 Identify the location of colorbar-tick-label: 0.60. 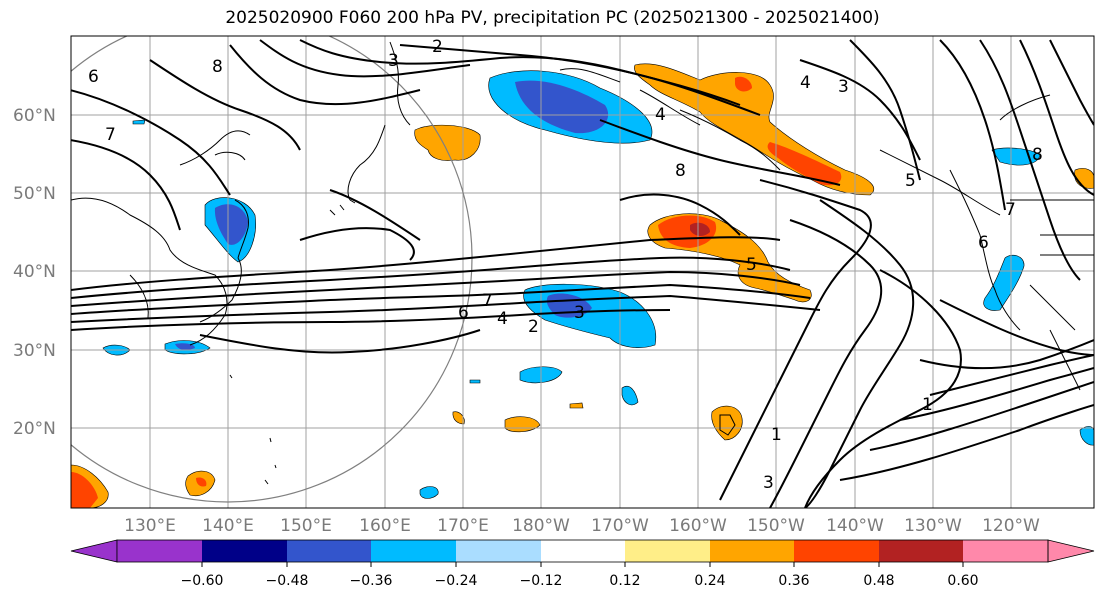
(962, 581).